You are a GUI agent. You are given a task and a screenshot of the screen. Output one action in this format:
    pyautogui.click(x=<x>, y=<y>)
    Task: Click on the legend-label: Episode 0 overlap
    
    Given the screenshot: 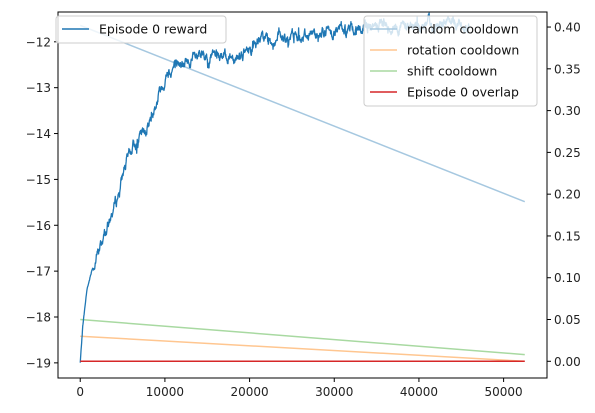 What is the action you would take?
    pyautogui.click(x=463, y=92)
    